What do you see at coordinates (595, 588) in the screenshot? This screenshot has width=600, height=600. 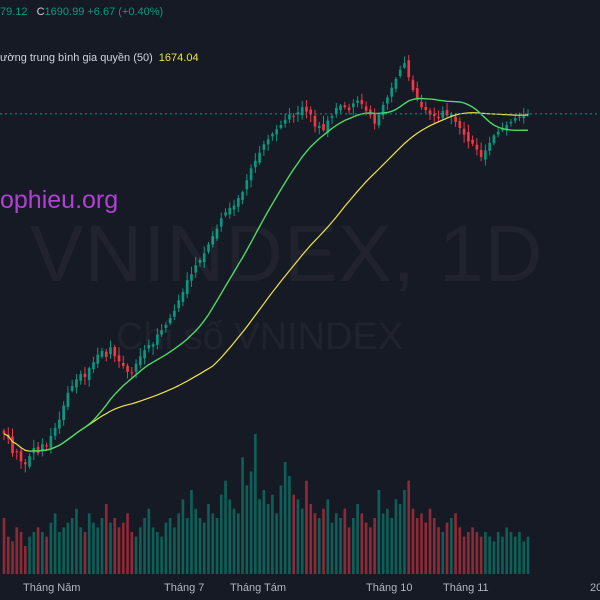 I see `x-tick-label: 20` at bounding box center [595, 588].